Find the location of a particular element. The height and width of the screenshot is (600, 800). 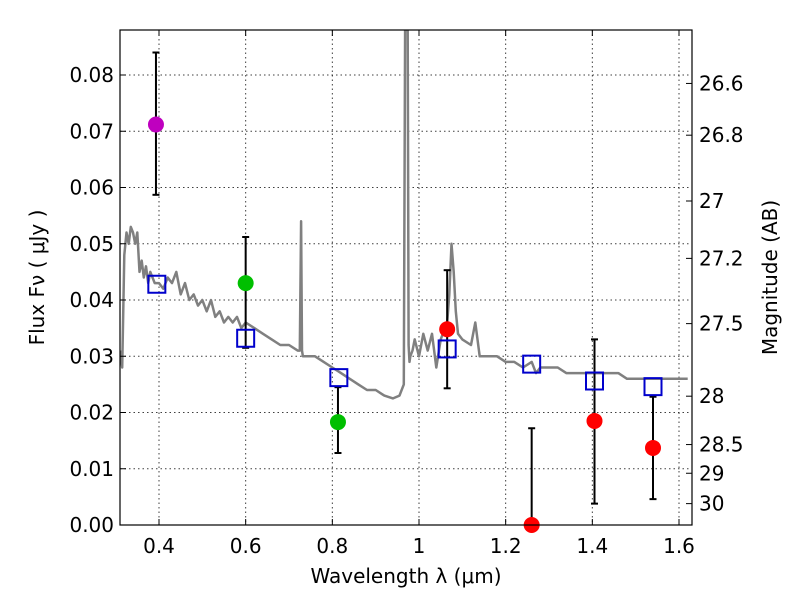

x-tick-label: 1 is located at coordinates (419, 546).